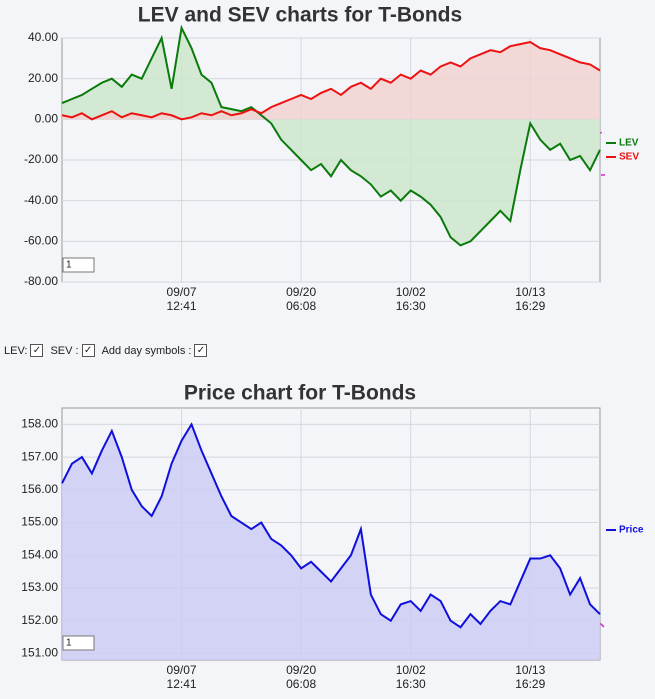  What do you see at coordinates (631, 530) in the screenshot?
I see `legend-label: Price` at bounding box center [631, 530].